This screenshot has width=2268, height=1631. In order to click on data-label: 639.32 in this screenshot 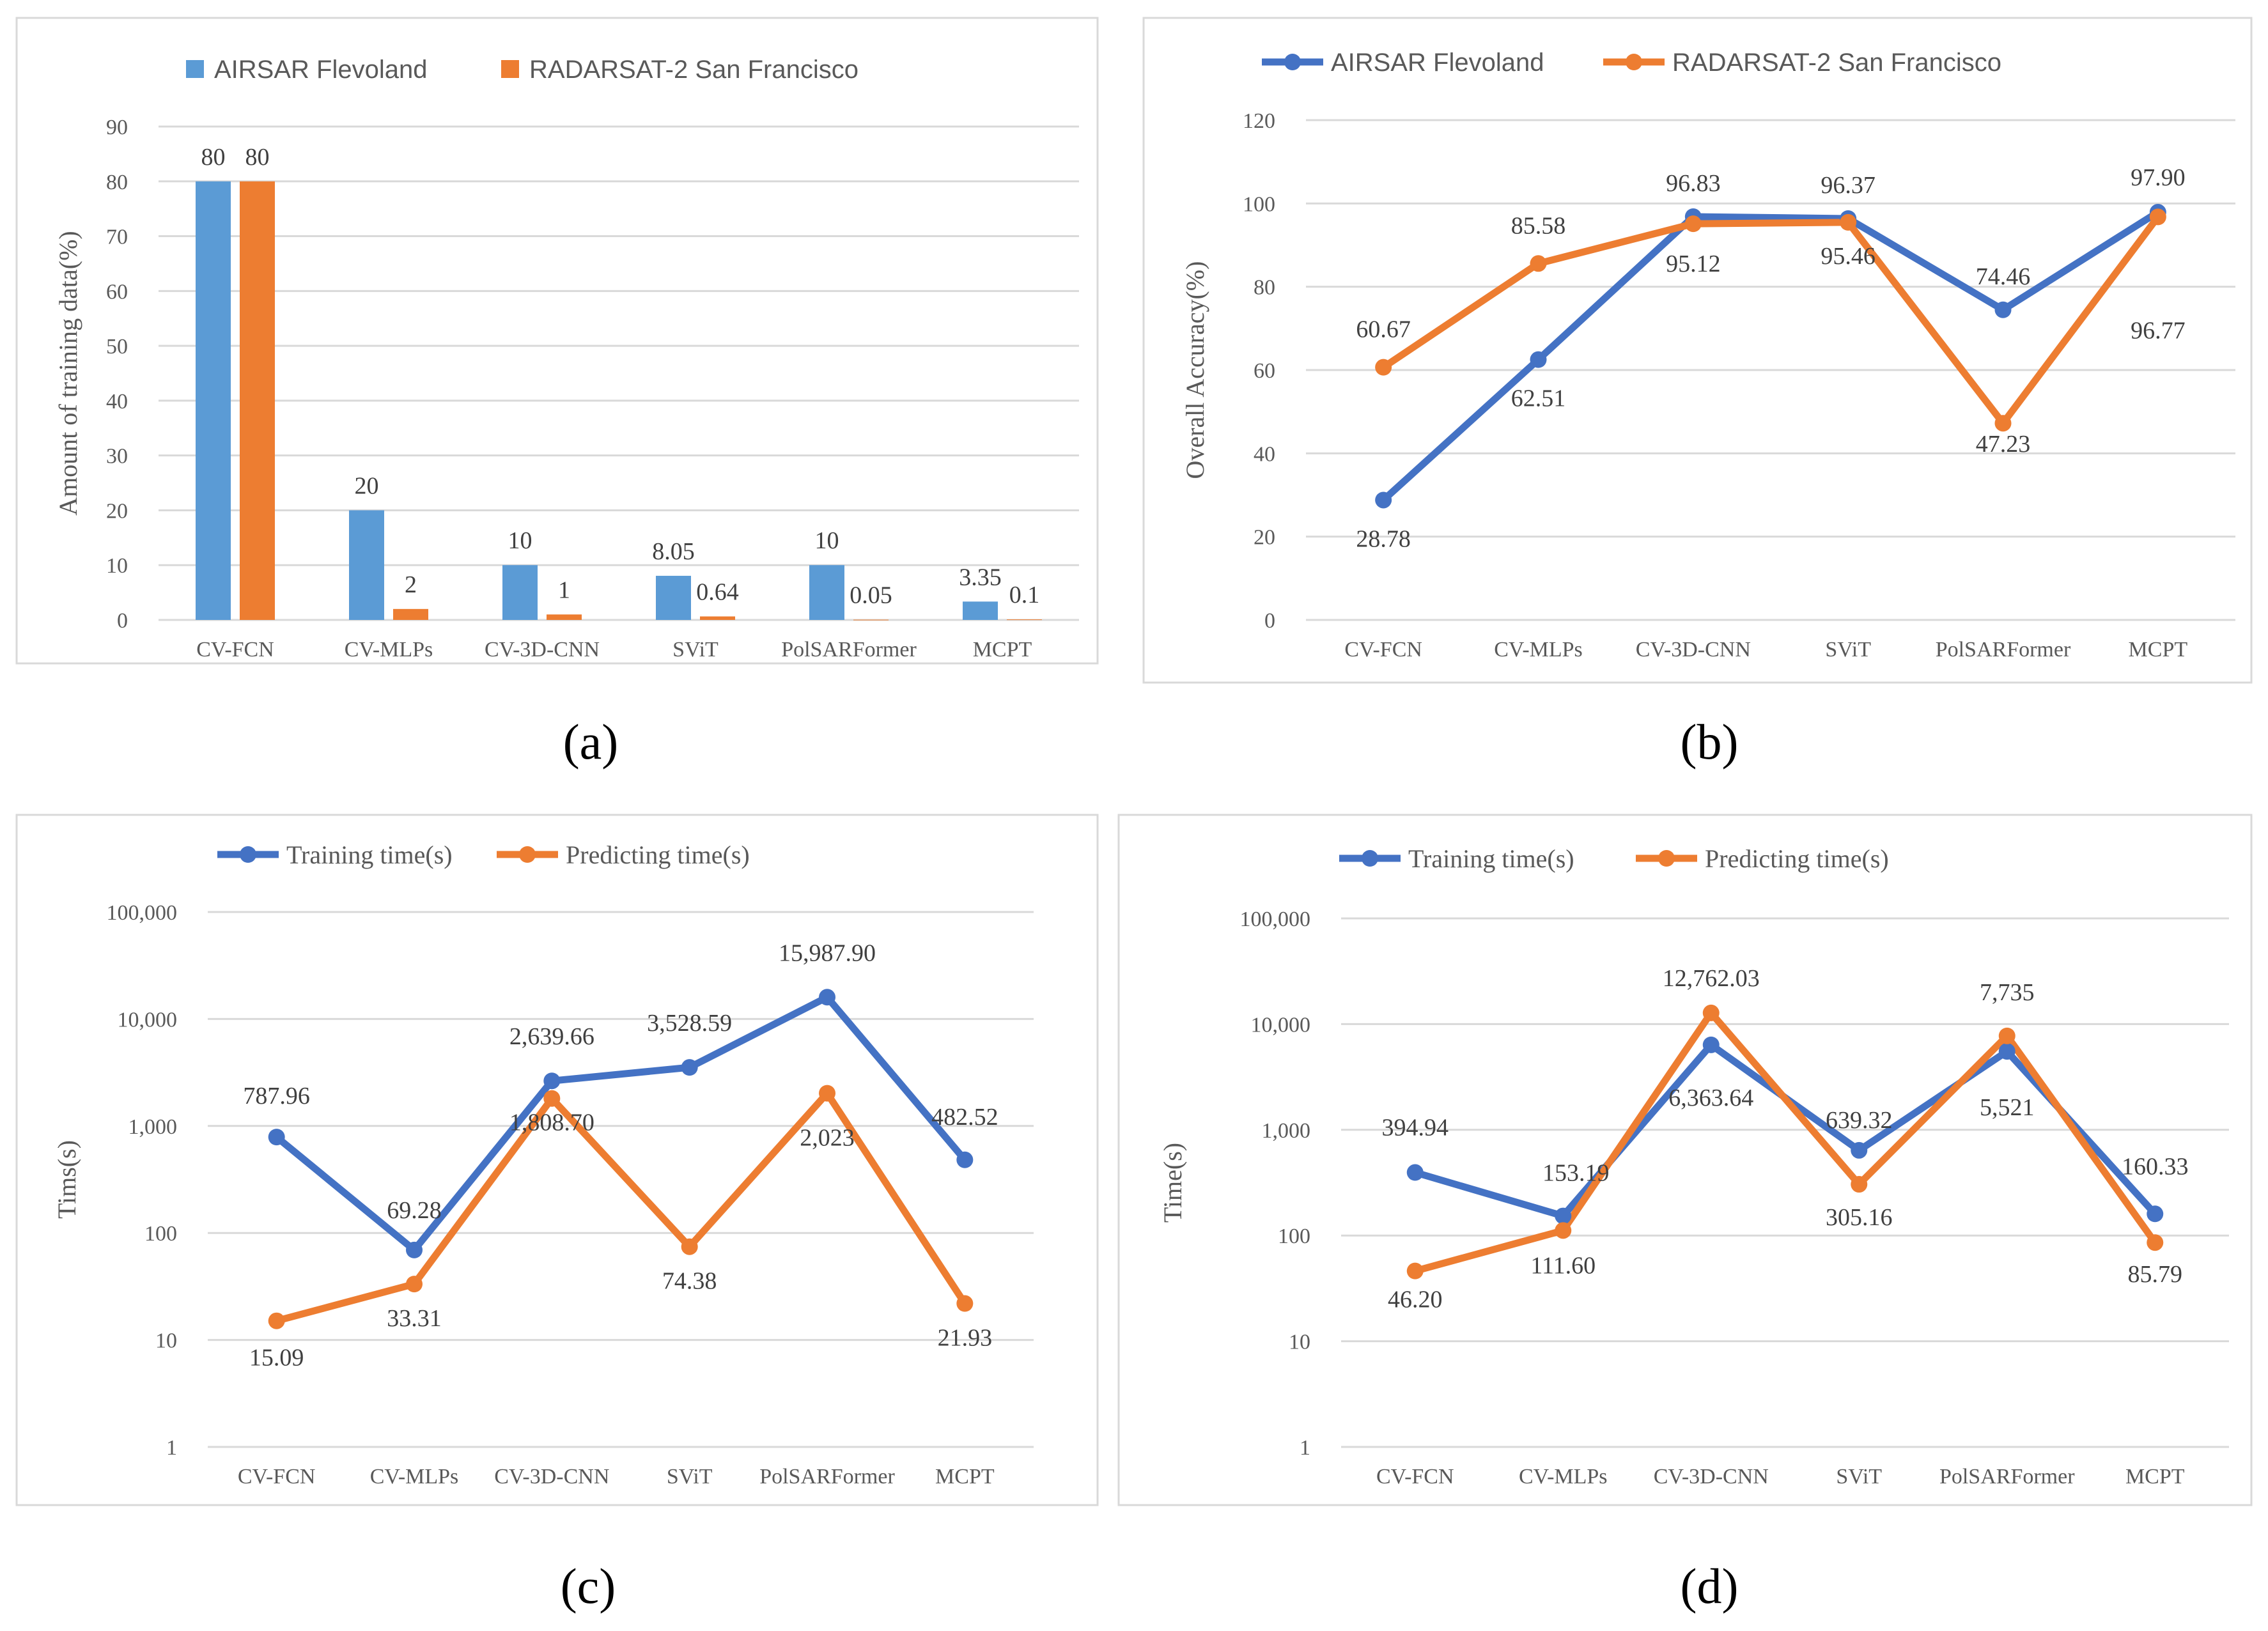, I will do `click(1859, 1120)`.